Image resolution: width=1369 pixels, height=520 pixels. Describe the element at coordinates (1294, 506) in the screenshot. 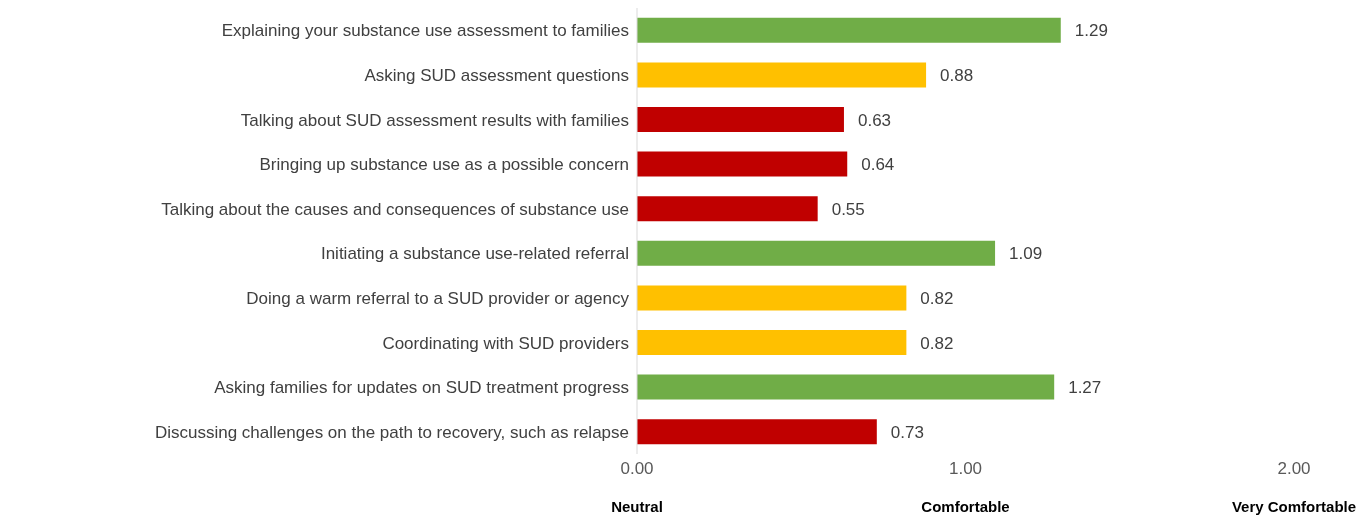

I see `text: Very Comfortable` at that location.